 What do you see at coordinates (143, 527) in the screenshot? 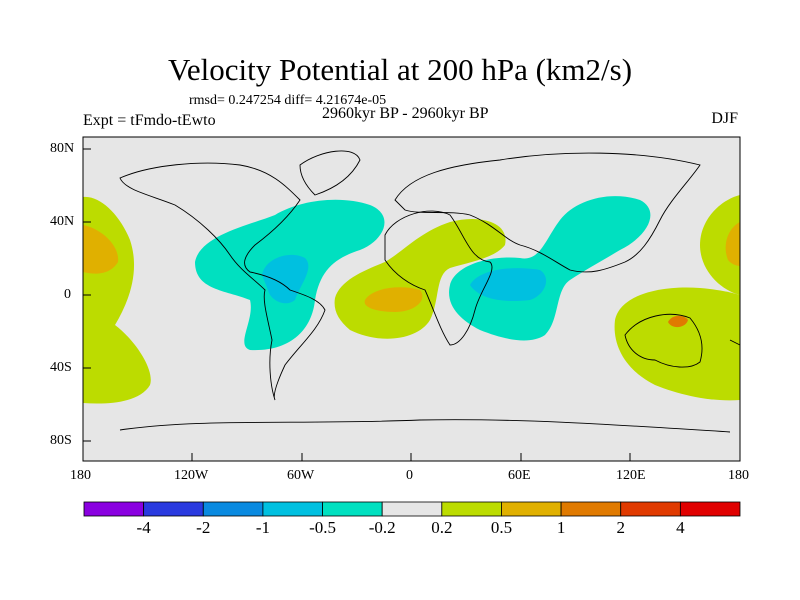
I see `colorbar-label: -4` at bounding box center [143, 527].